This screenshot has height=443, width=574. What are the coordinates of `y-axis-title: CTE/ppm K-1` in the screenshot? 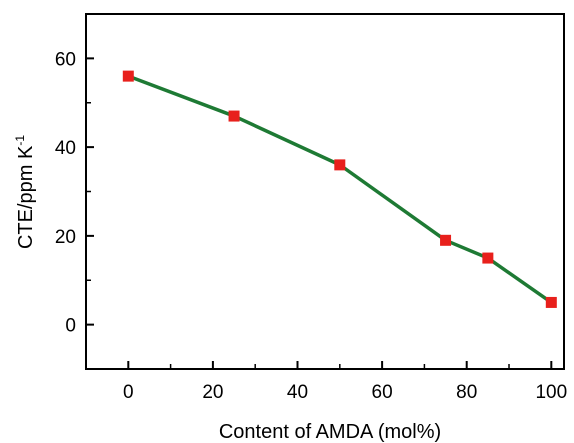 It's located at (25, 192).